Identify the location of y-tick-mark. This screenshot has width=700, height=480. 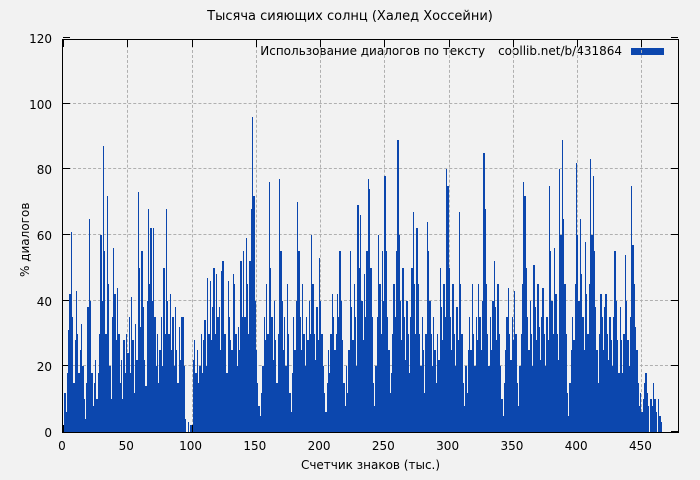
(674, 234).